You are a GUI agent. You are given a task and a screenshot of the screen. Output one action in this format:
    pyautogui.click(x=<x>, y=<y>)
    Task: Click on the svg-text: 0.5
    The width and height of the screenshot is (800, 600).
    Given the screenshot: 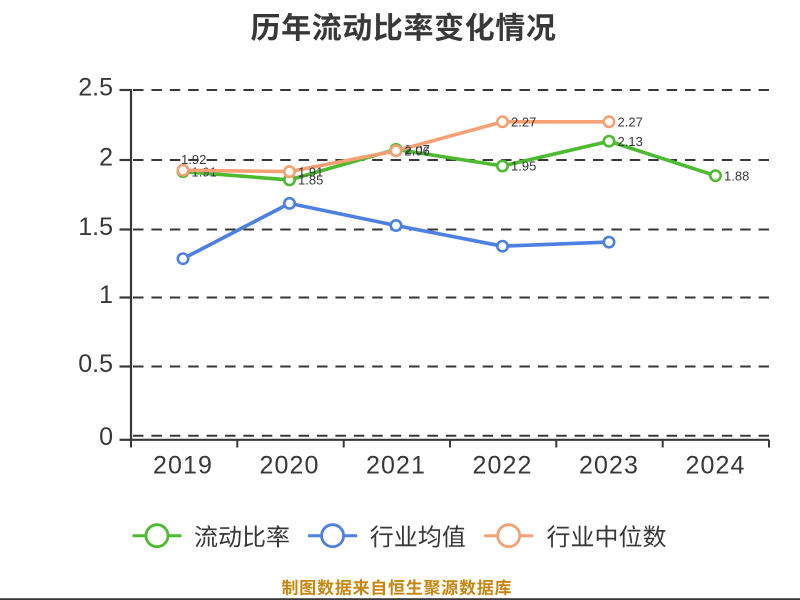 What is the action you would take?
    pyautogui.click(x=95, y=364)
    